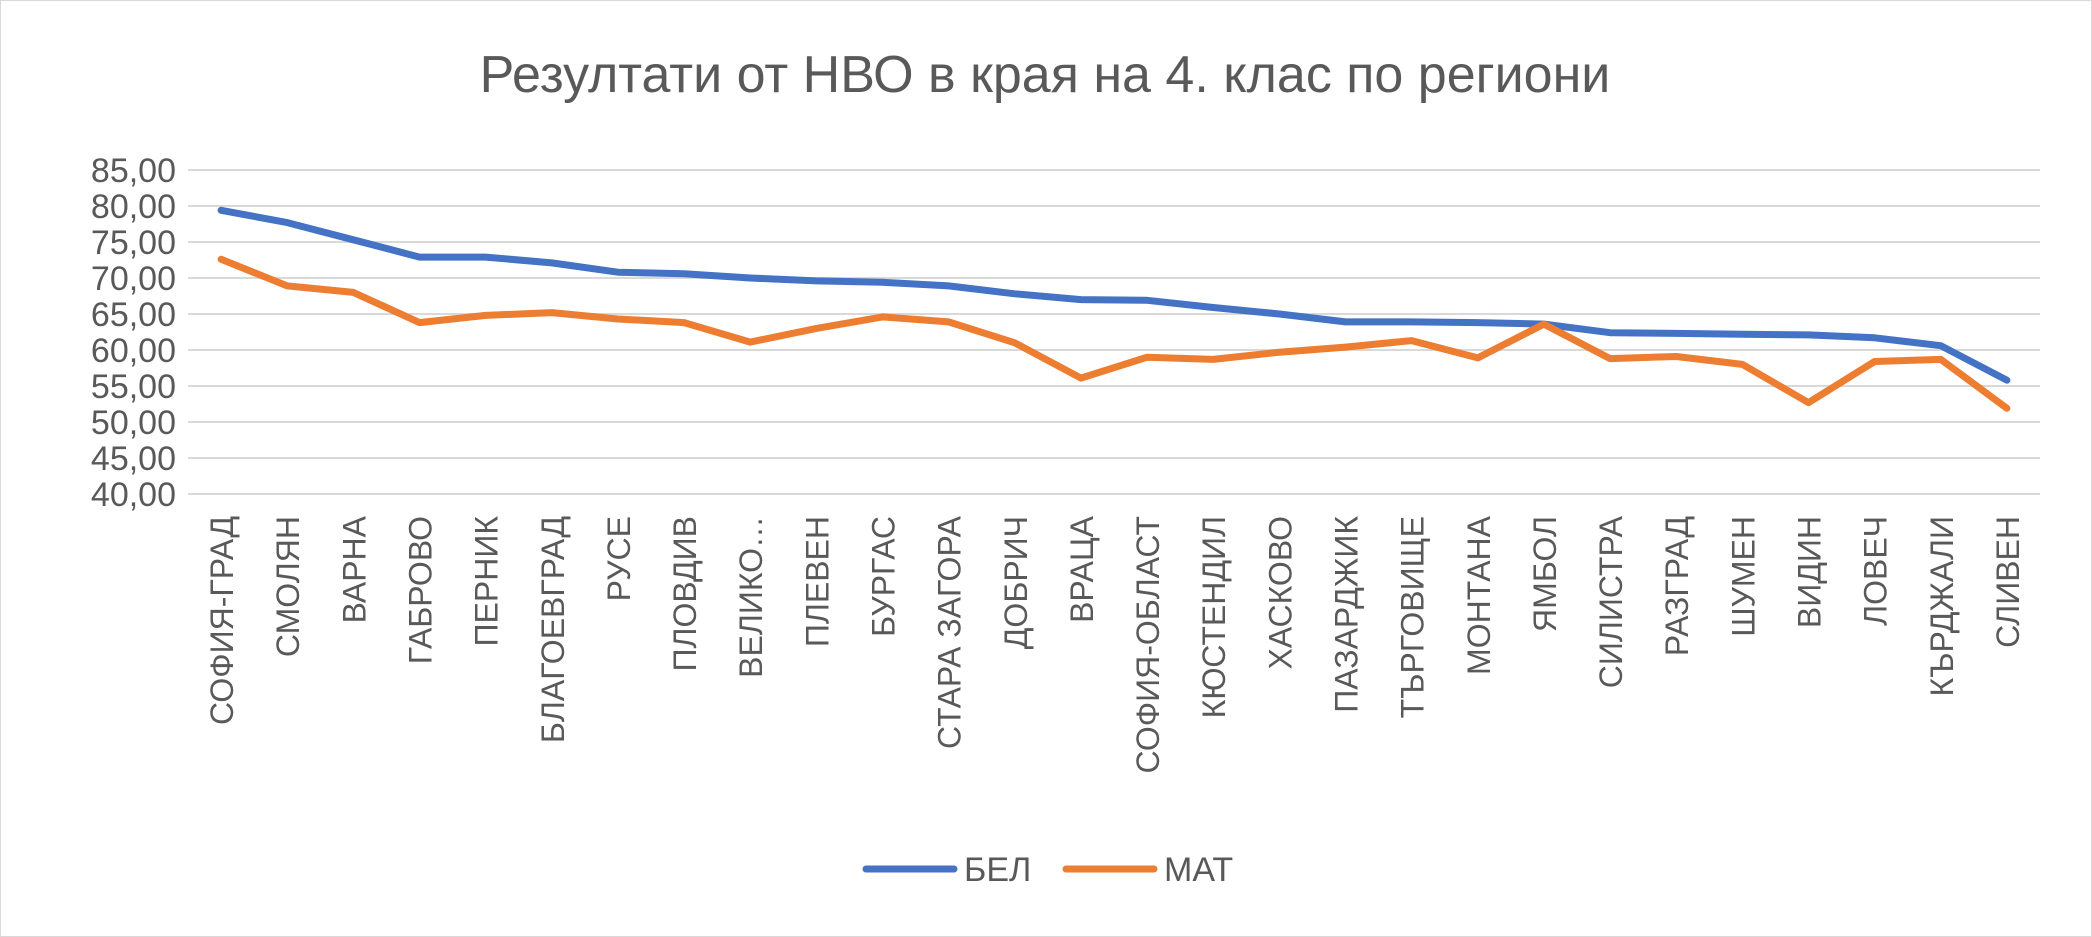 The image size is (2092, 937). What do you see at coordinates (1016, 582) in the screenshot?
I see `x-tick-label: ДОБРИЧ` at bounding box center [1016, 582].